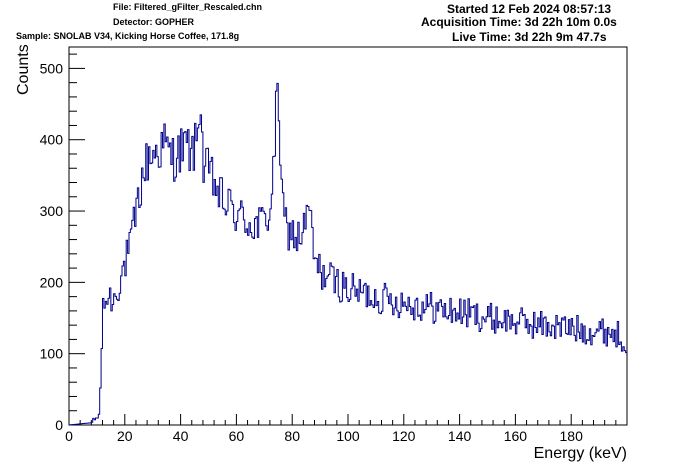 The image size is (696, 472). What do you see at coordinates (188, 7) in the screenshot?
I see `file-name-label: File: Filtered_gFilter_Rescaled.chn` at bounding box center [188, 7].